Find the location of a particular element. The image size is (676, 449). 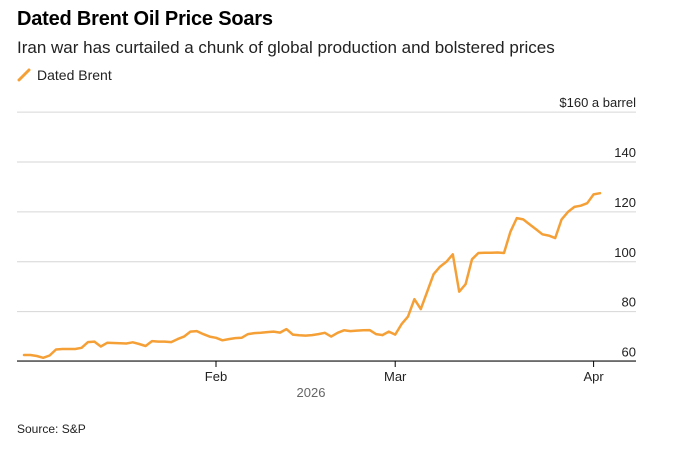

legend: Dated Brent is located at coordinates (64, 75).